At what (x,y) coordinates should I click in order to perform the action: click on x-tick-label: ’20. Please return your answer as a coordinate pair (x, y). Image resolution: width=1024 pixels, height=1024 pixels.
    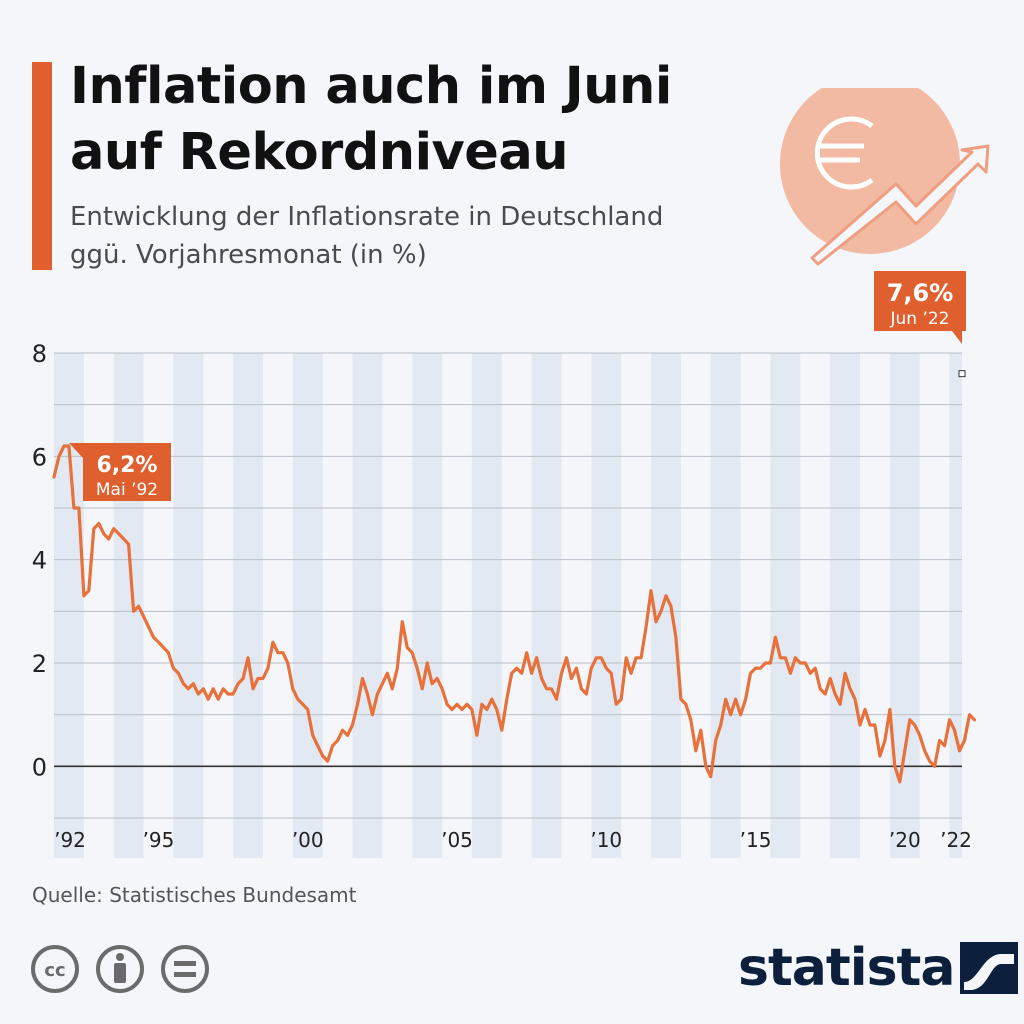
    Looking at the image, I should click on (905, 840).